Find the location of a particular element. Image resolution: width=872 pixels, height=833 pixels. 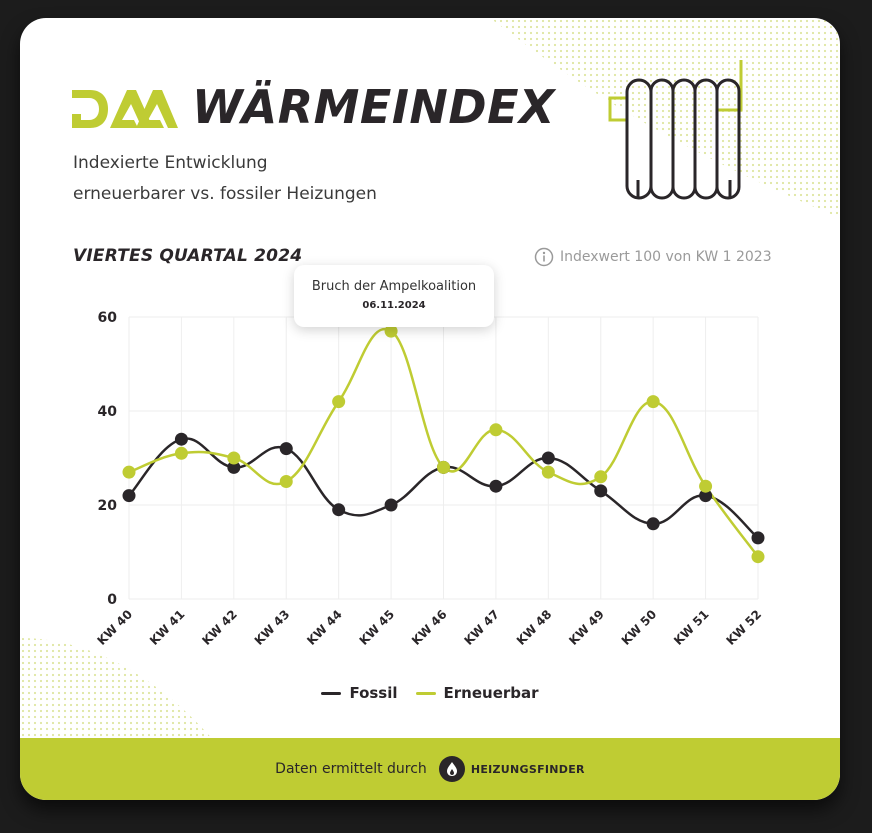

x-tick-label: KW 43 is located at coordinates (272, 627).